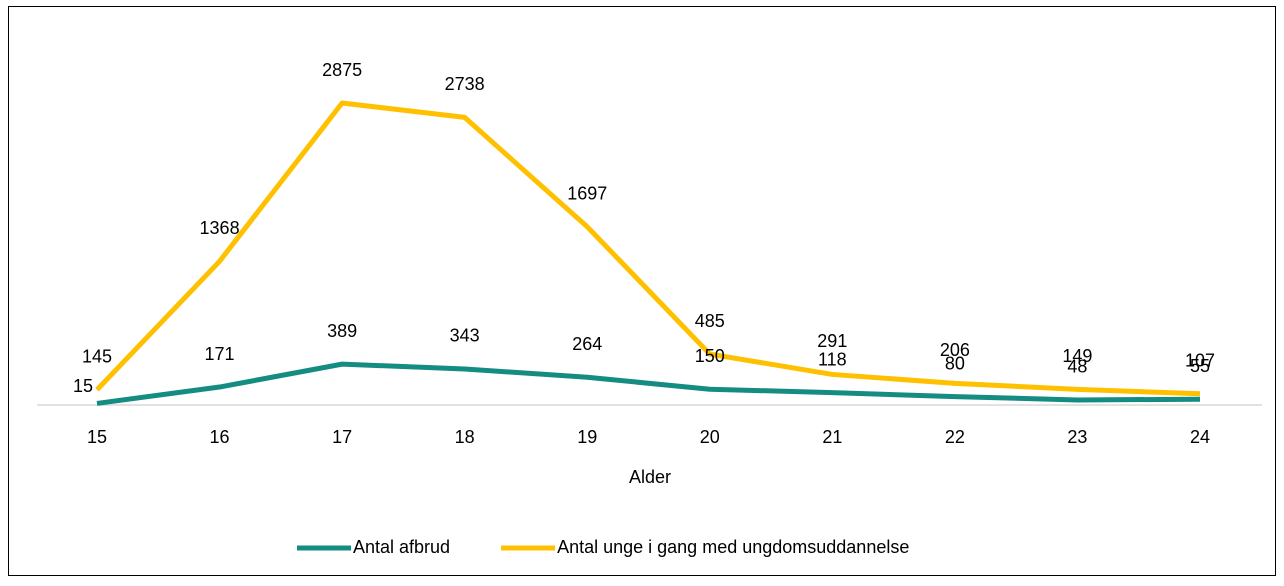  Describe the element at coordinates (587, 193) in the screenshot. I see `data-label: 1697` at that location.